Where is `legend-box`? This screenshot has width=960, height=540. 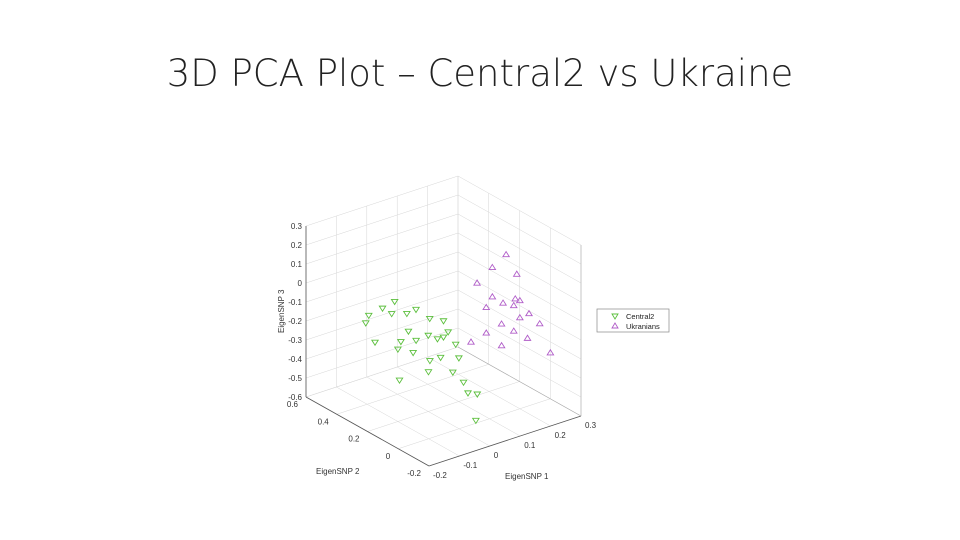 legend-box is located at coordinates (633, 320).